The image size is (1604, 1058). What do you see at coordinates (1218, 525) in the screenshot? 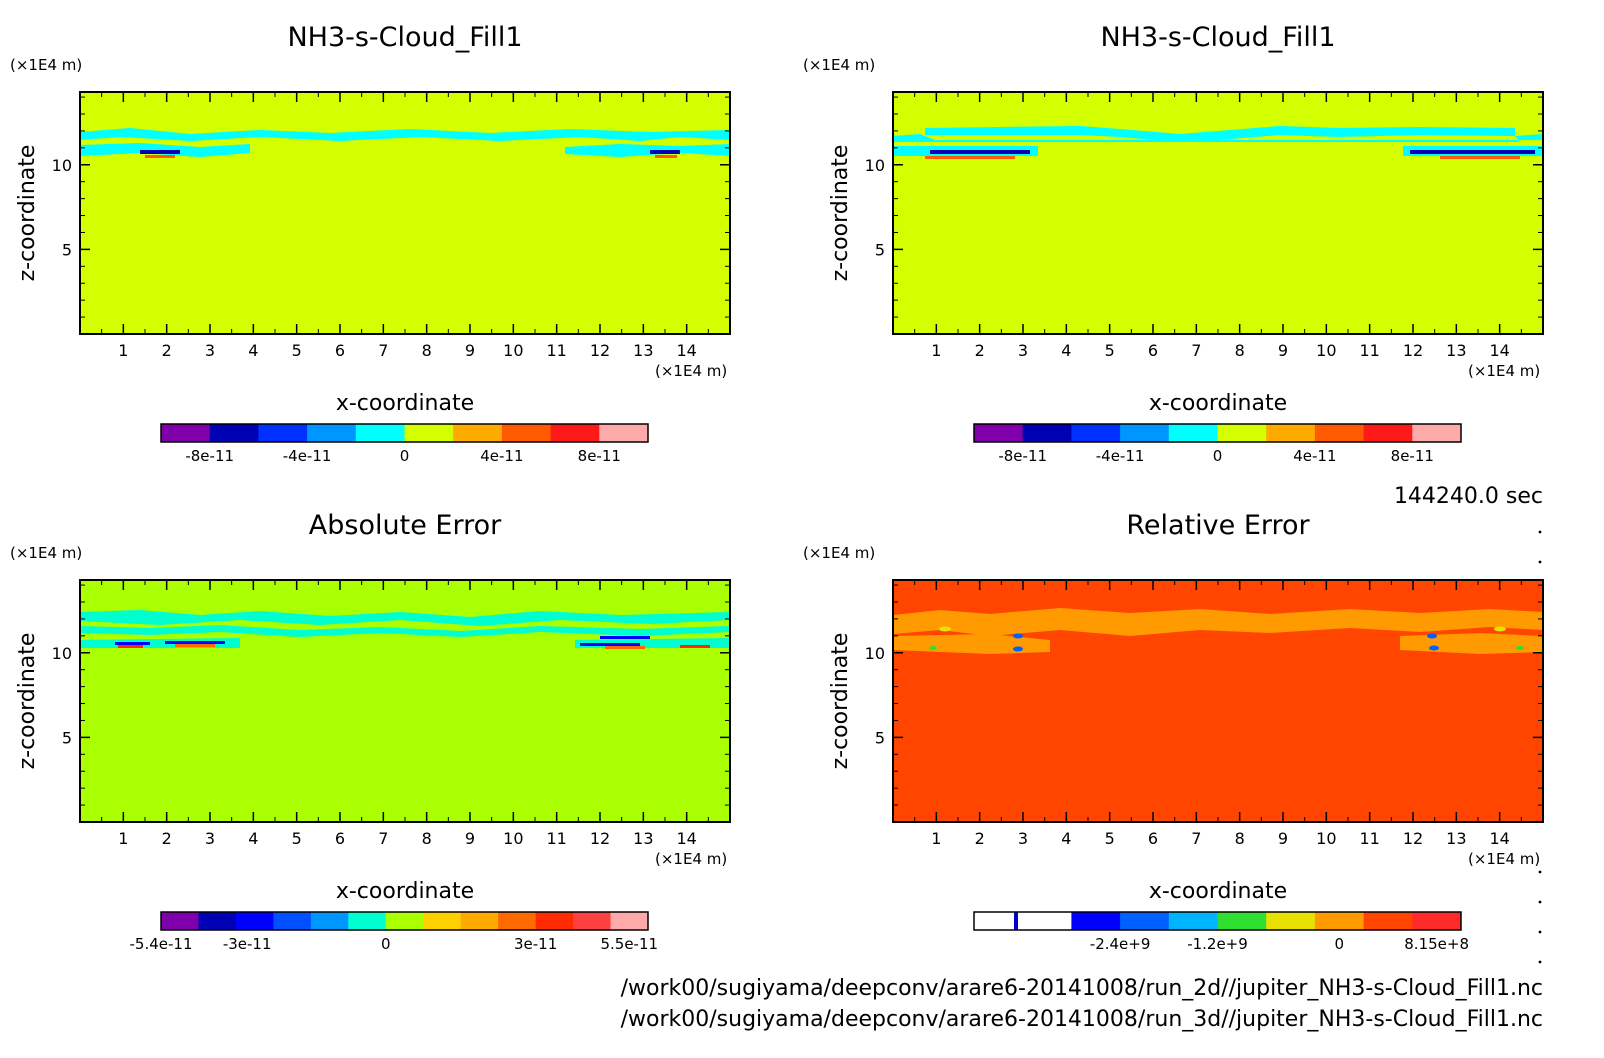
I see `panel-title: Relative Error` at bounding box center [1218, 525].